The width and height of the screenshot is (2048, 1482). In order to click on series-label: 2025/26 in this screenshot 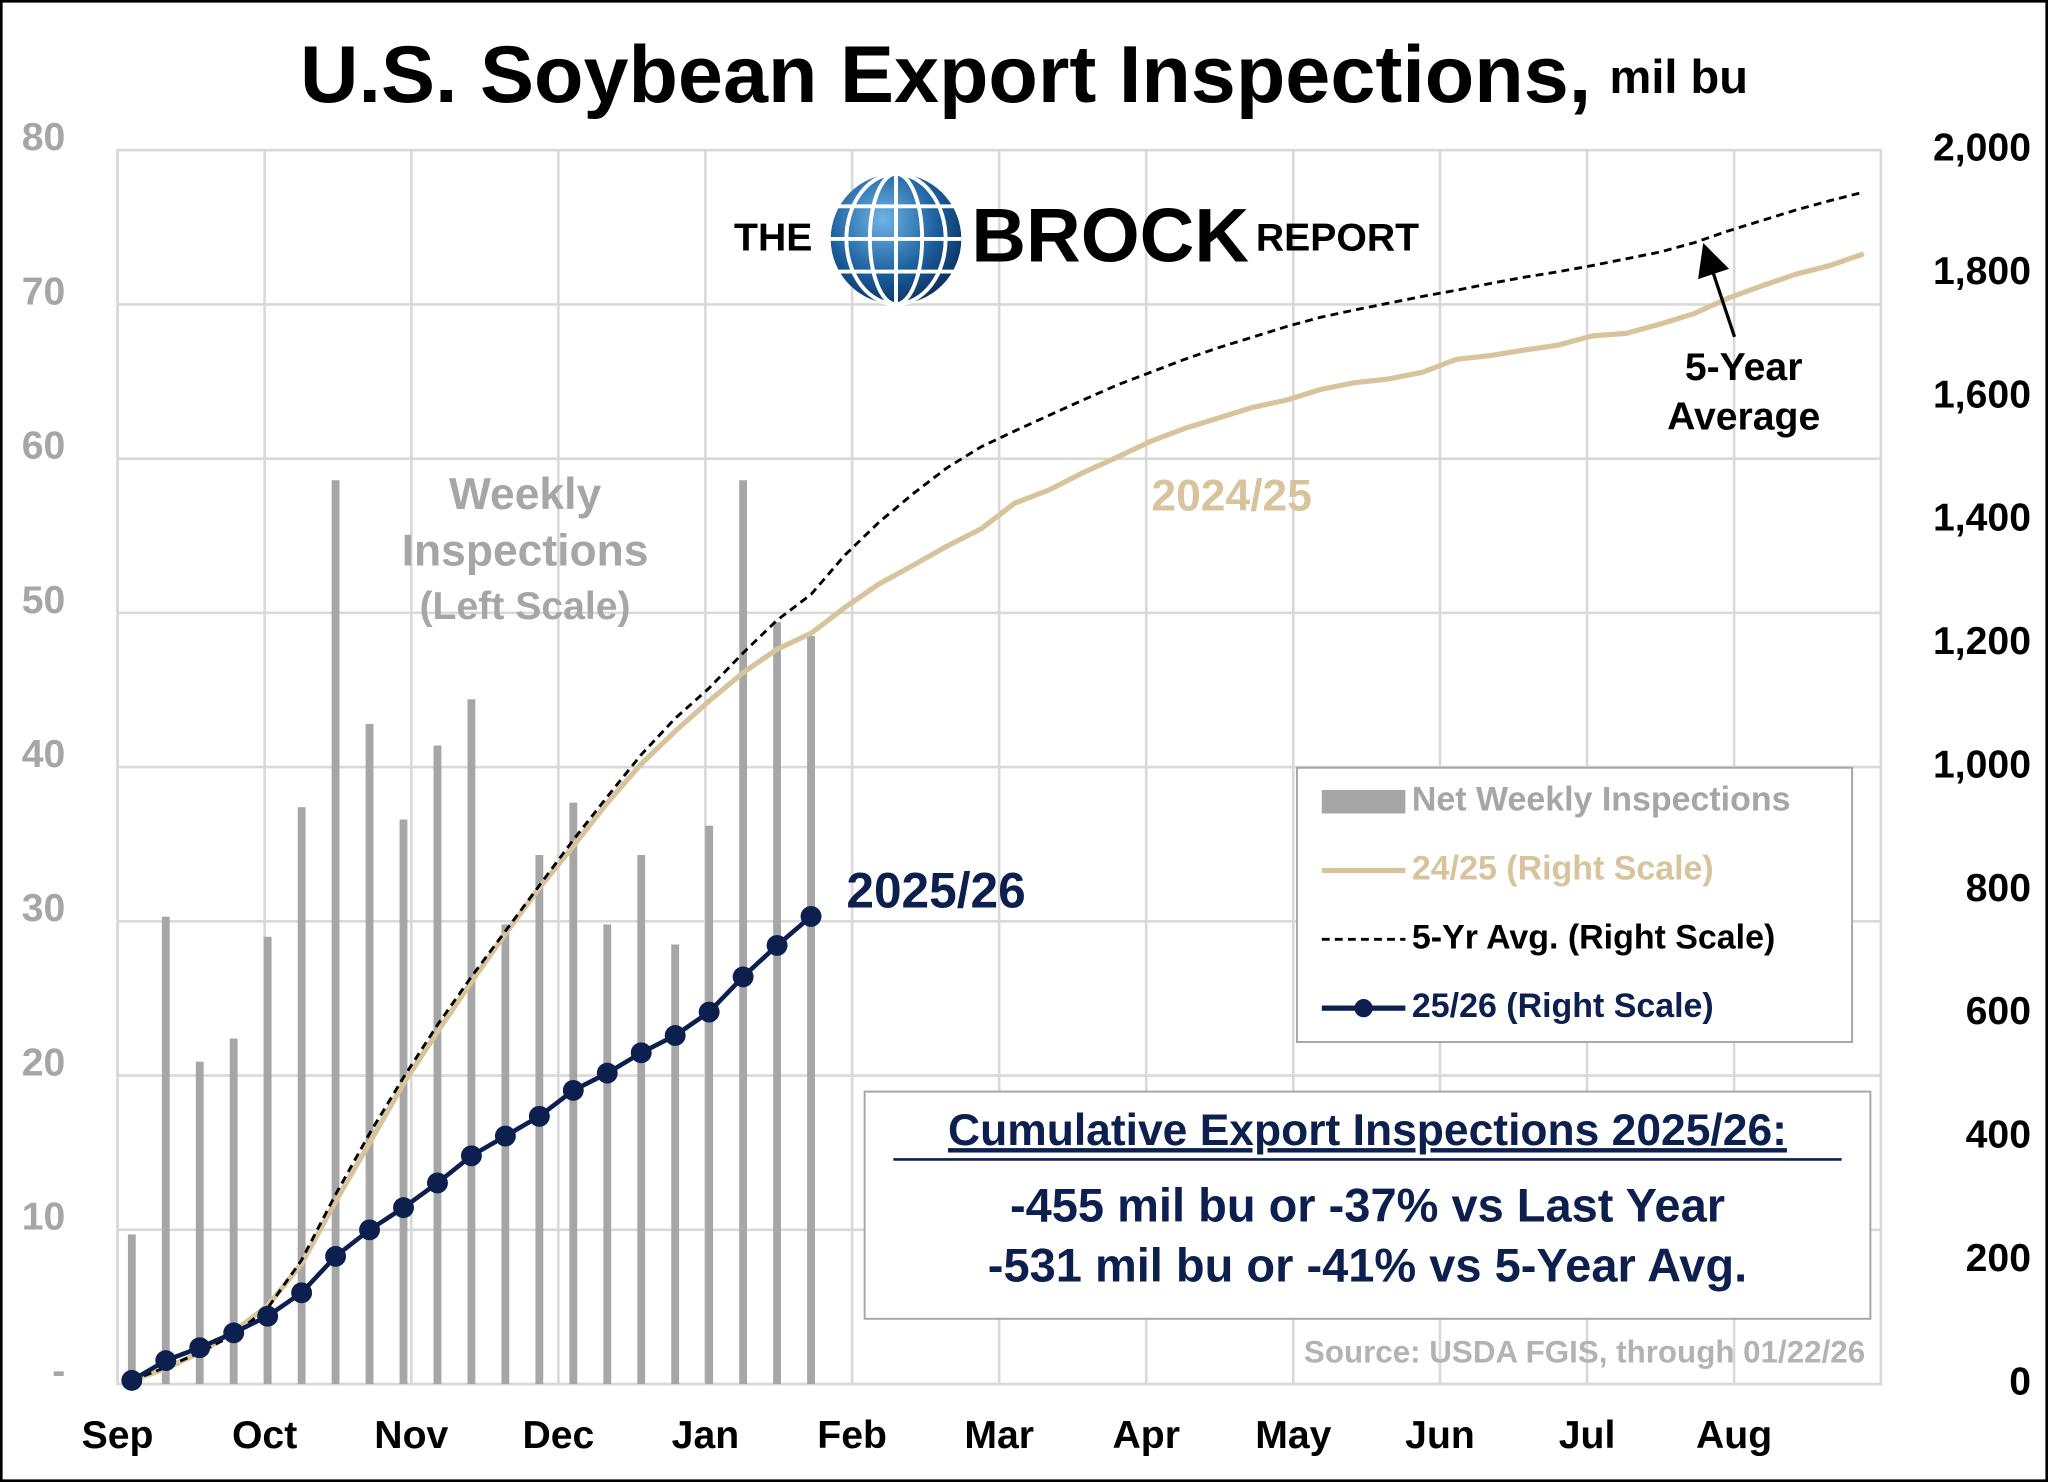, I will do `click(935, 891)`.